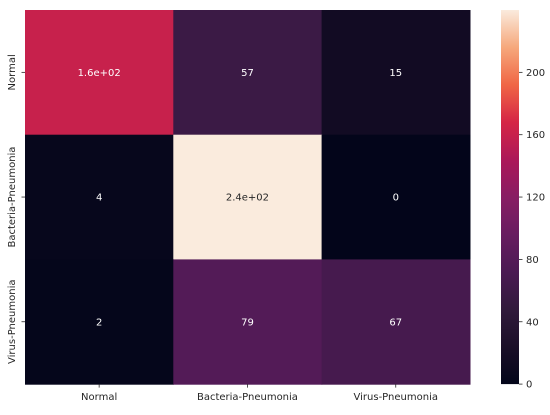 The height and width of the screenshot is (415, 550). Describe the element at coordinates (532, 322) in the screenshot. I see `colorbar-tick-label: 40` at that location.